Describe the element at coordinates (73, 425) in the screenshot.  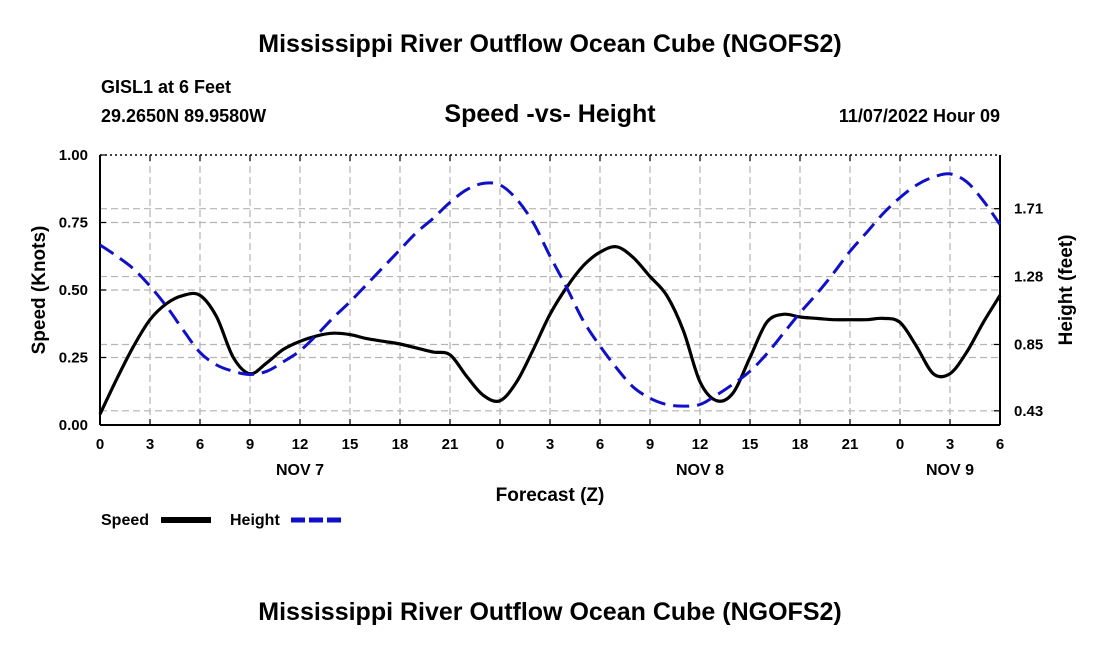
I see `y-tick-label: 0.00` at that location.